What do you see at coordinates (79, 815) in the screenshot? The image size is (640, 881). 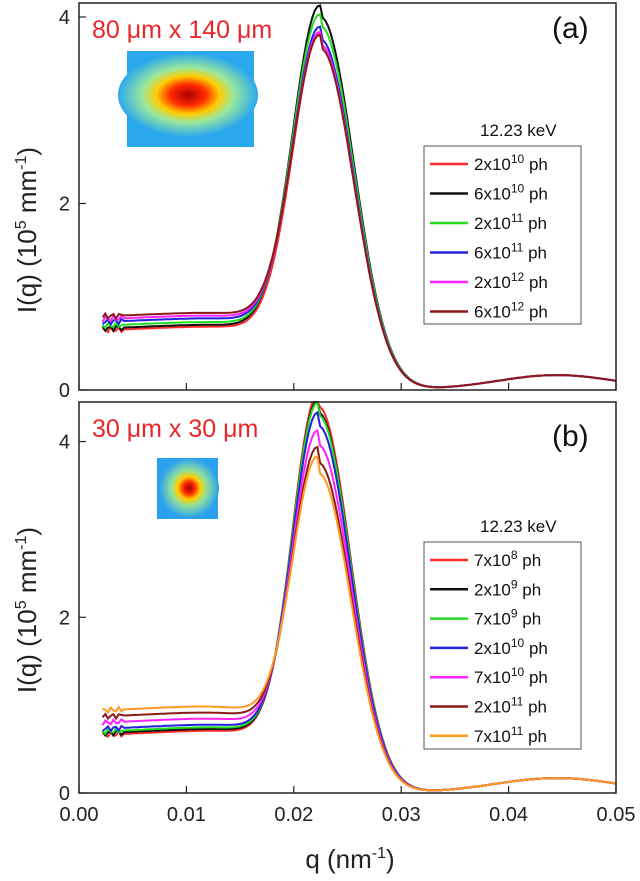 I see `x-tick-label: 0.00` at bounding box center [79, 815].